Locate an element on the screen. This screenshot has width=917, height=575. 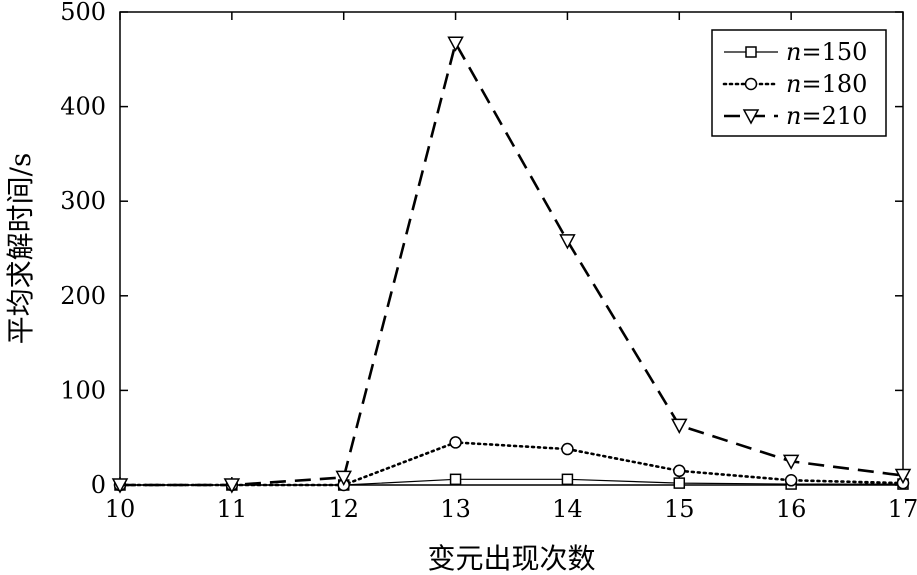
legend-item: n=180 is located at coordinates (794, 84).